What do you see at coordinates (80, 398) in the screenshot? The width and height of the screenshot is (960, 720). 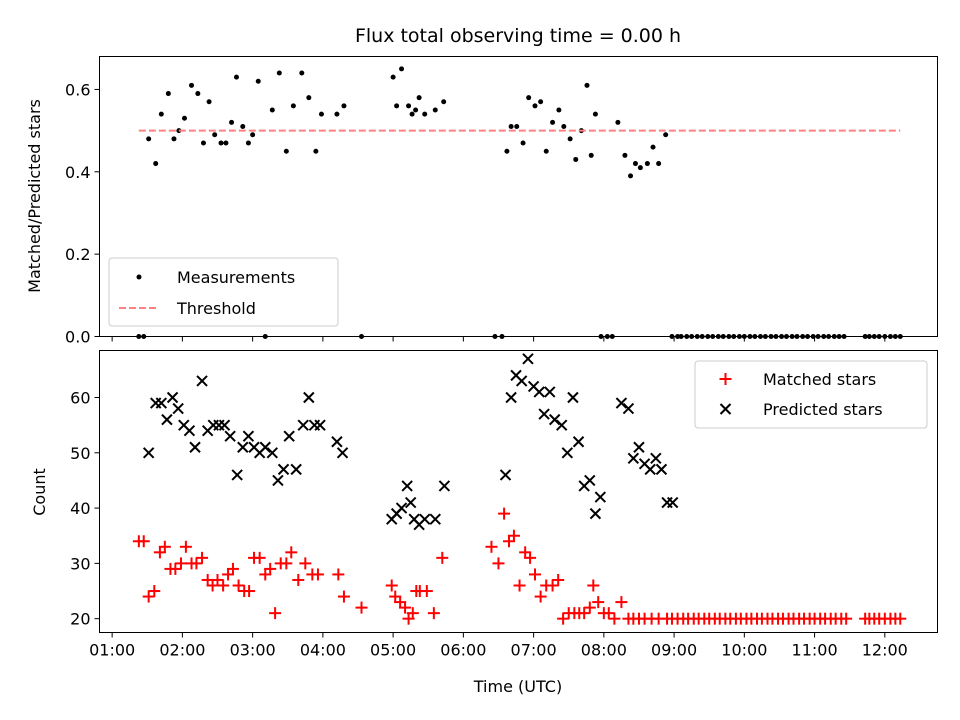 I see `bottom-y-tick-label: 60` at bounding box center [80, 398].